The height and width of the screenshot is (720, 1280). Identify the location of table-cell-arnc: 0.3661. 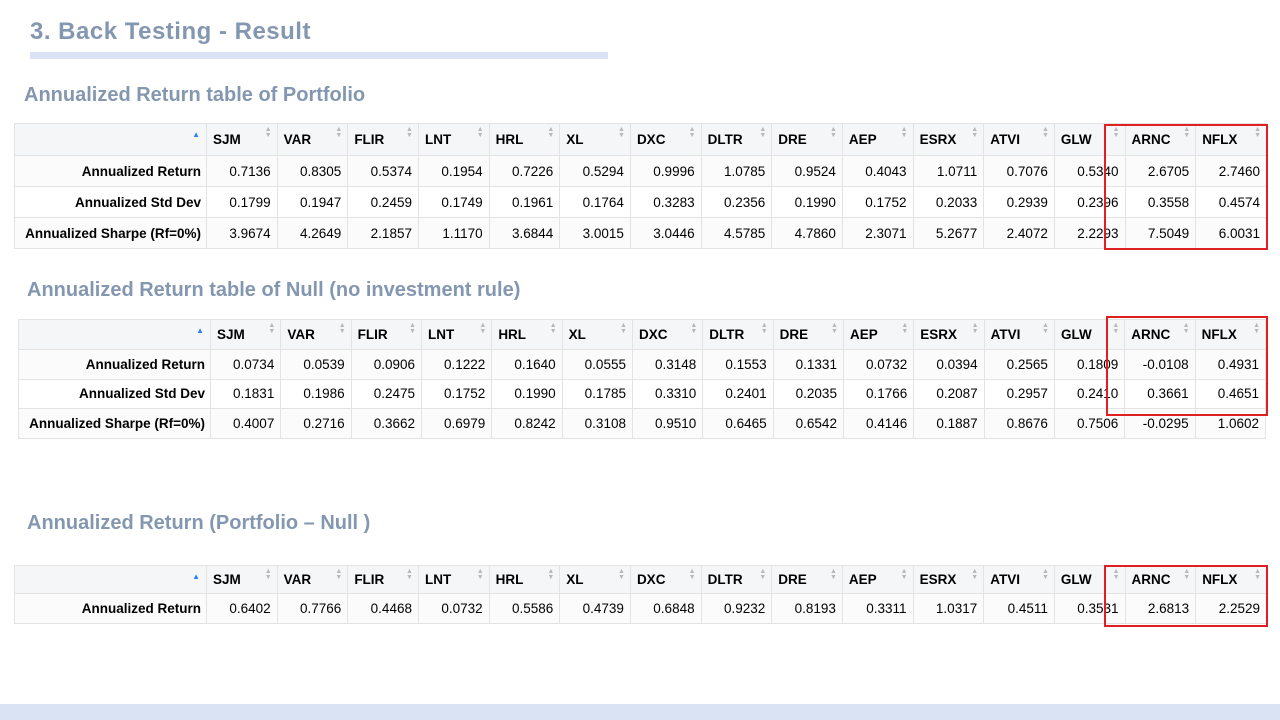
(1160, 393).